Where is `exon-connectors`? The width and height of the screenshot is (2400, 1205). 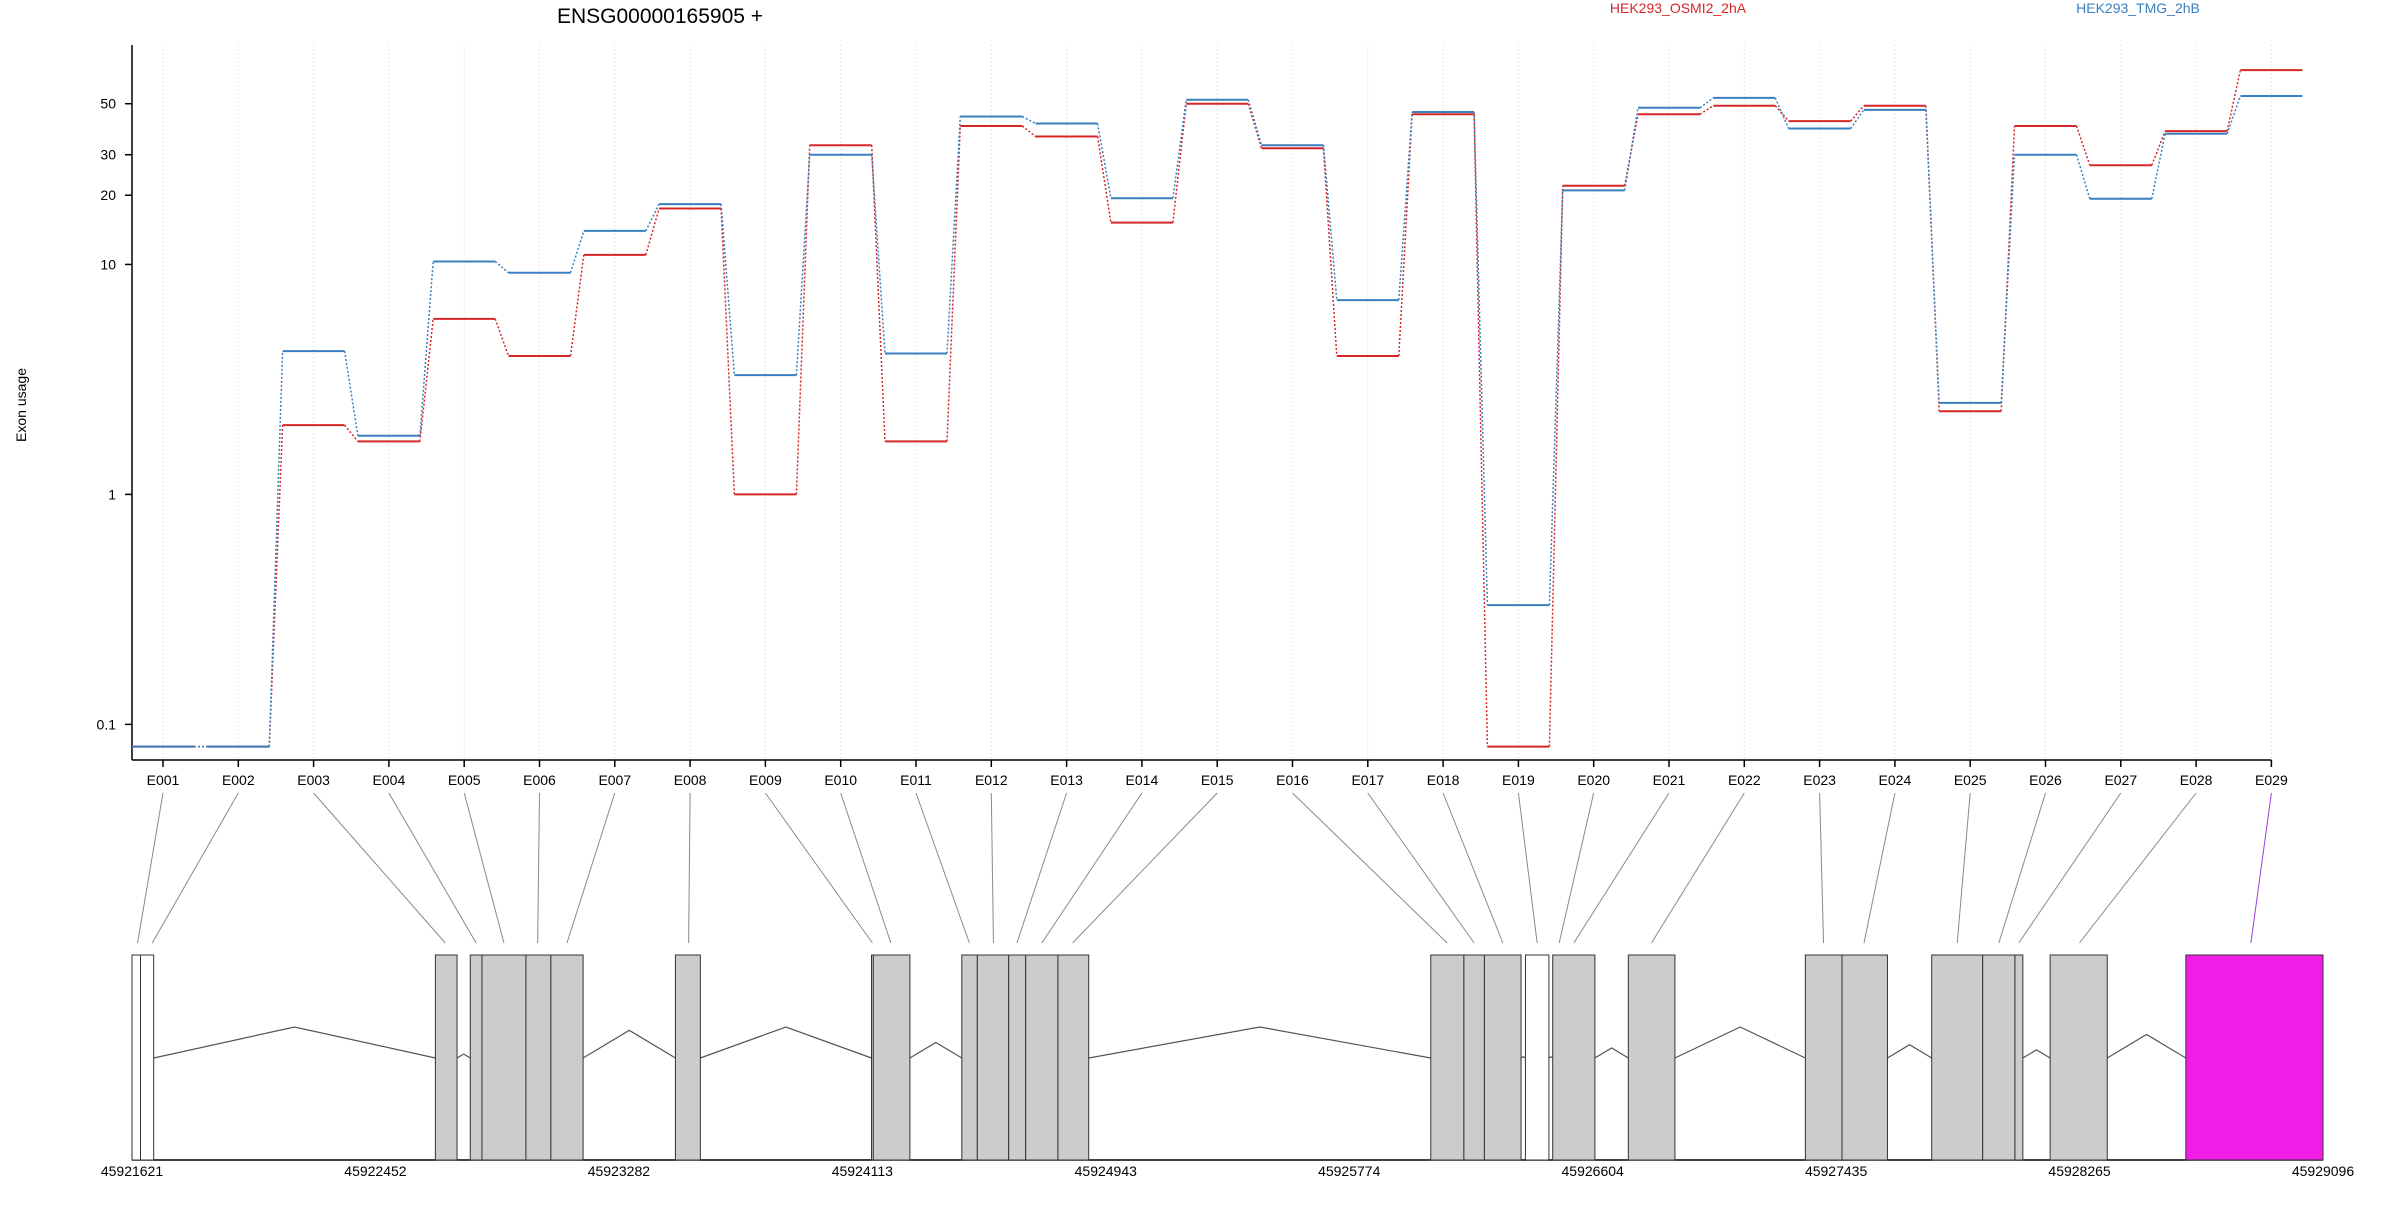
exon-connectors is located at coordinates (1204, 868).